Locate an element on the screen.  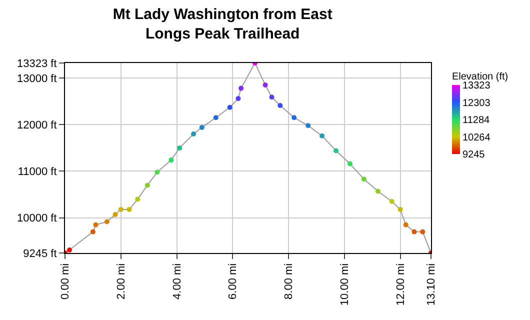
x-tick-label: 6.00 mi is located at coordinates (233, 281).